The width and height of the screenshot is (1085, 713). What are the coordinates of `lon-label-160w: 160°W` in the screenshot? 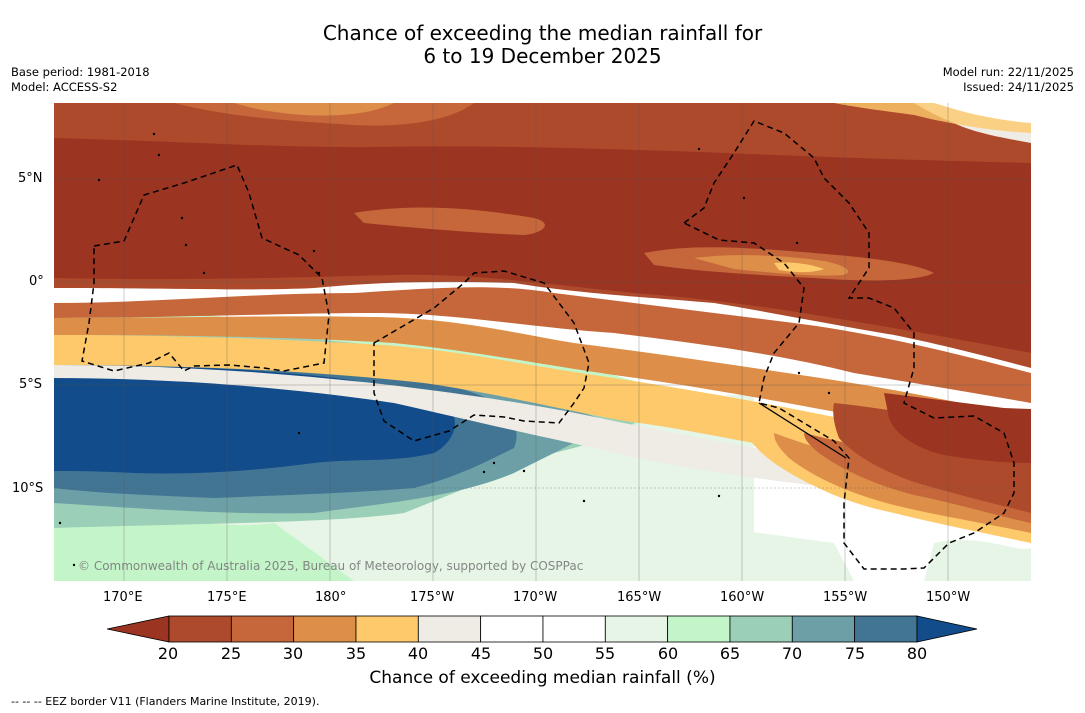 It's located at (742, 597).